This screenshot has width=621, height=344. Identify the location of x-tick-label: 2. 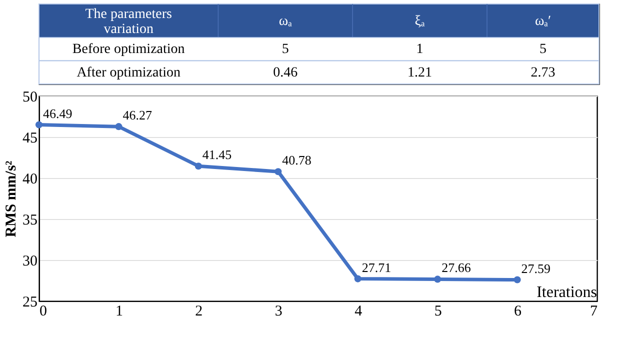
(199, 312).